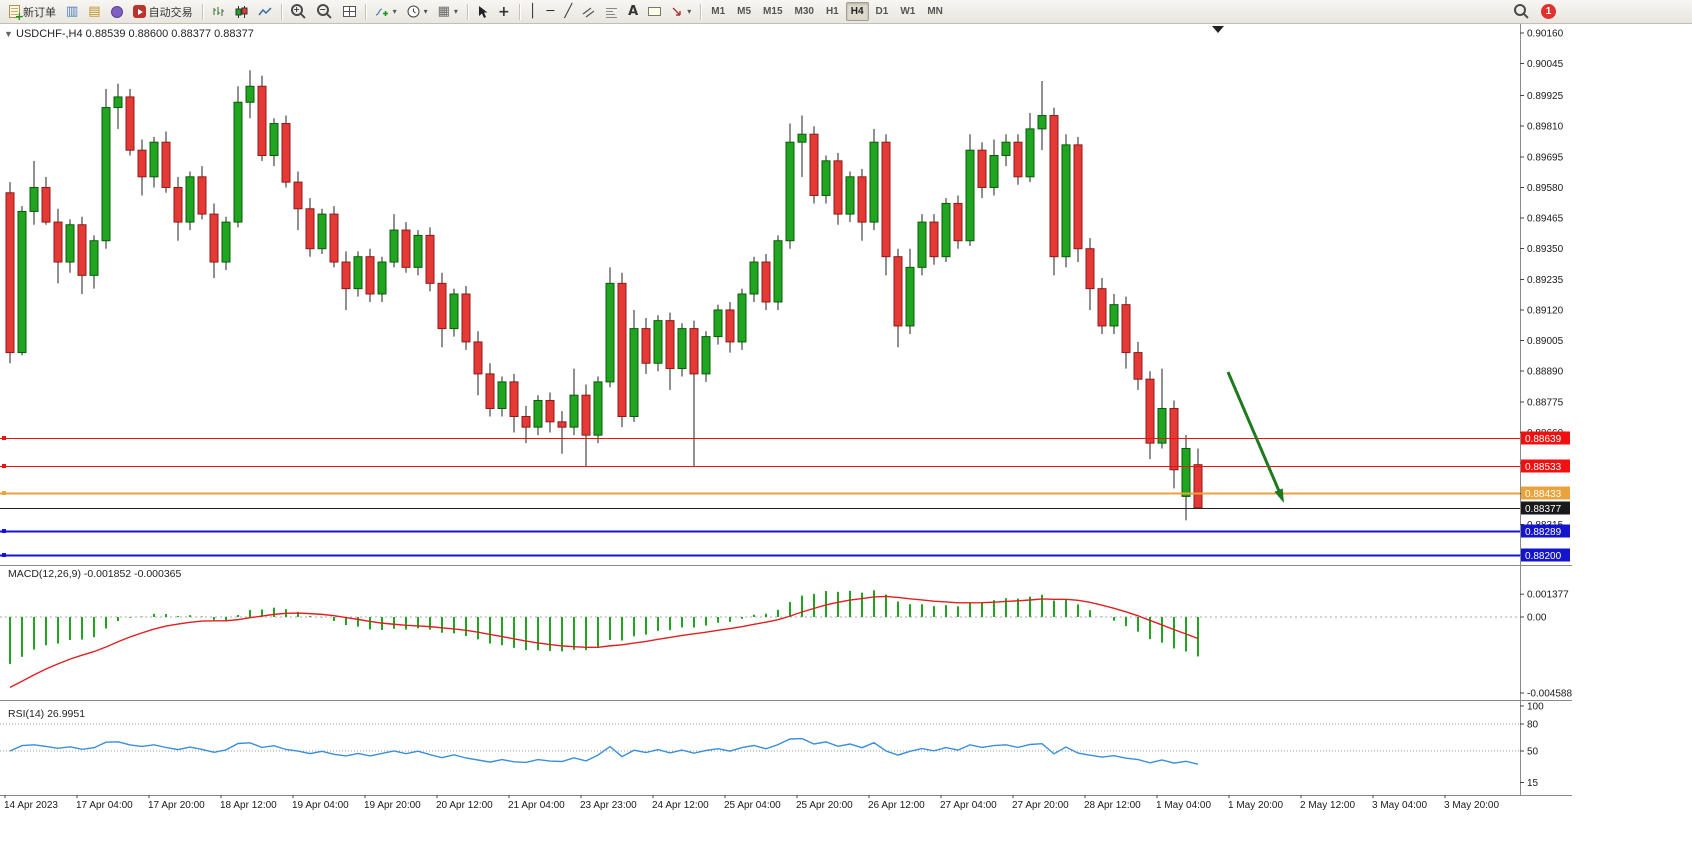 The image size is (1692, 856). What do you see at coordinates (392, 805) in the screenshot?
I see `time-label: 19 Apr 20:00` at bounding box center [392, 805].